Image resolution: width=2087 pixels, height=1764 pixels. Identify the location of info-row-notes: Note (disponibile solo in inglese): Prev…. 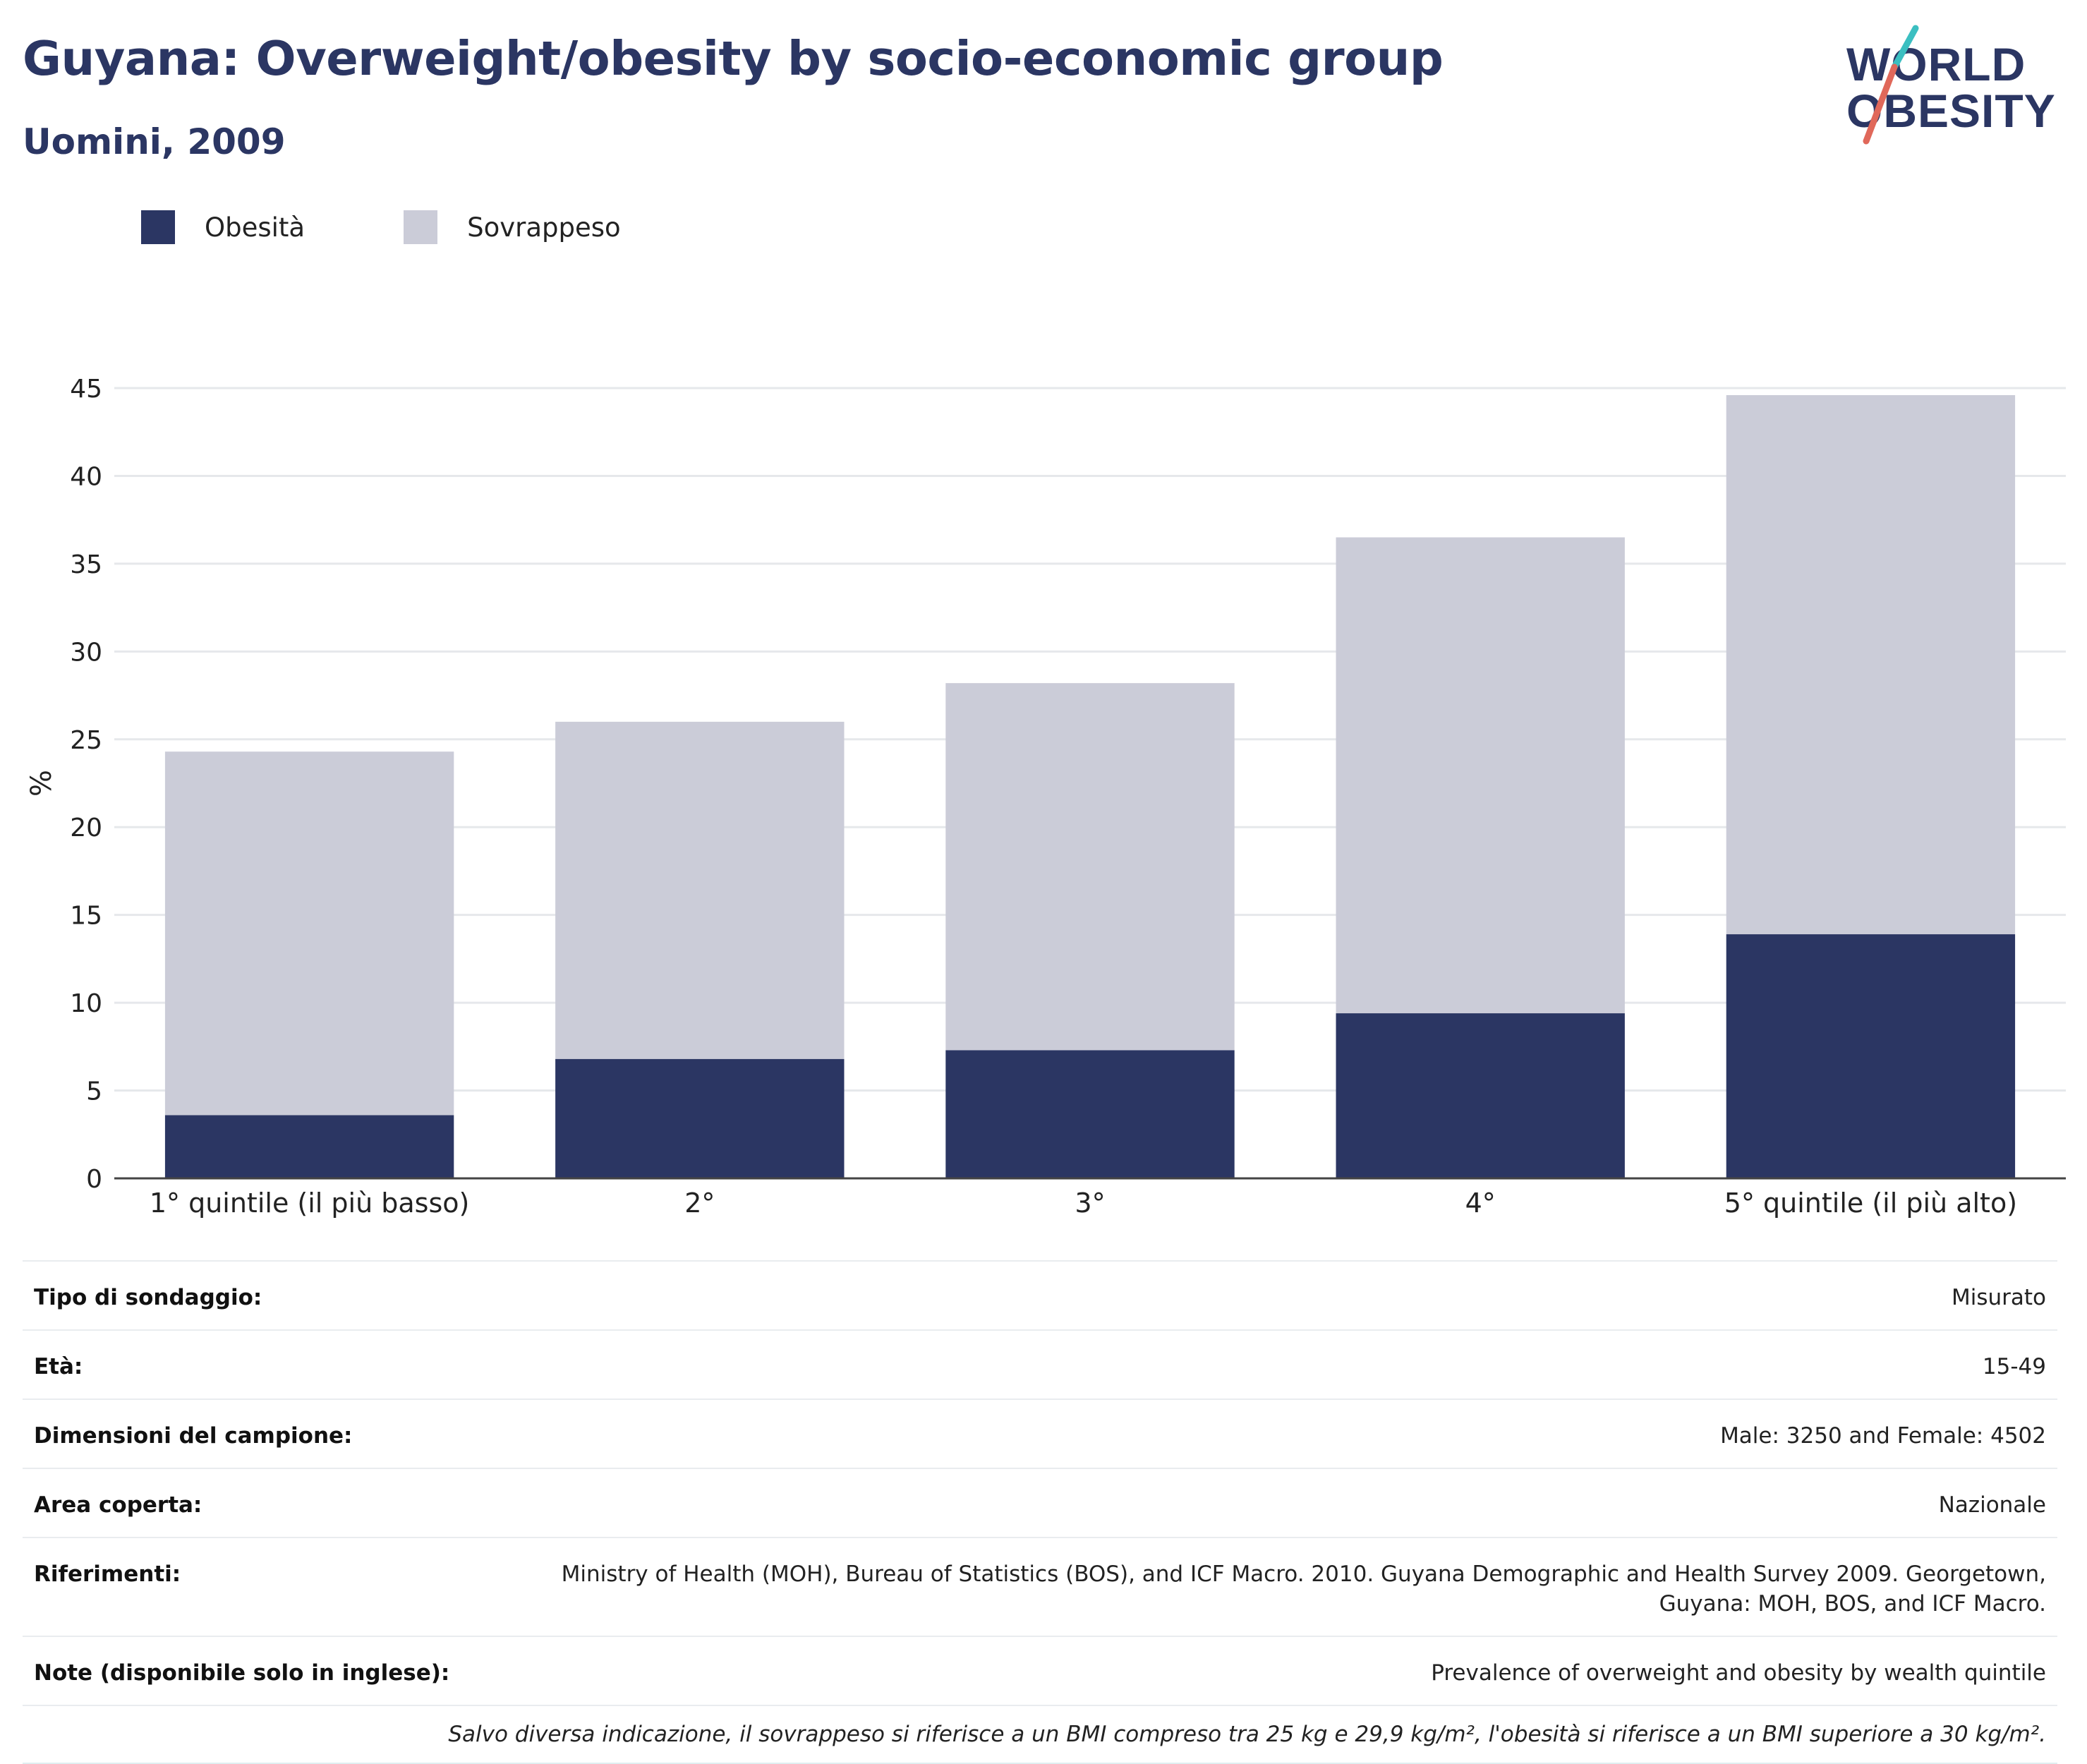
(1040, 1671).